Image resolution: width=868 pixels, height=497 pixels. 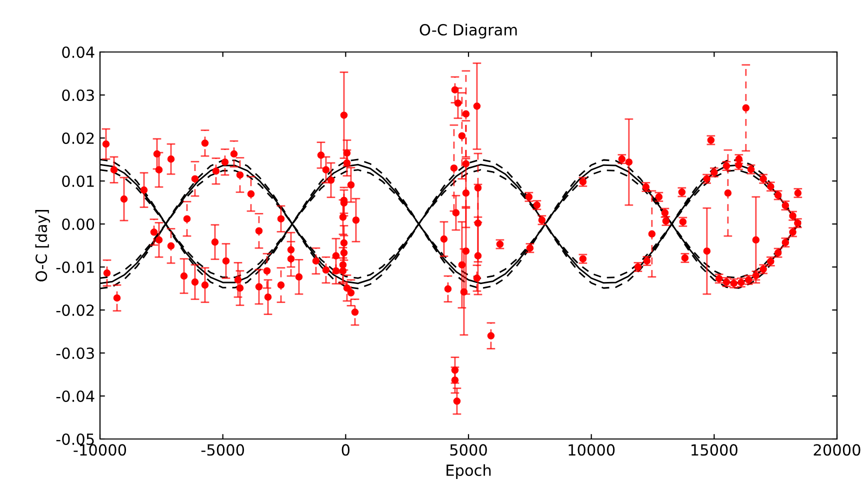 I want to click on y-tick-label: -0.05, so click(x=75, y=439).